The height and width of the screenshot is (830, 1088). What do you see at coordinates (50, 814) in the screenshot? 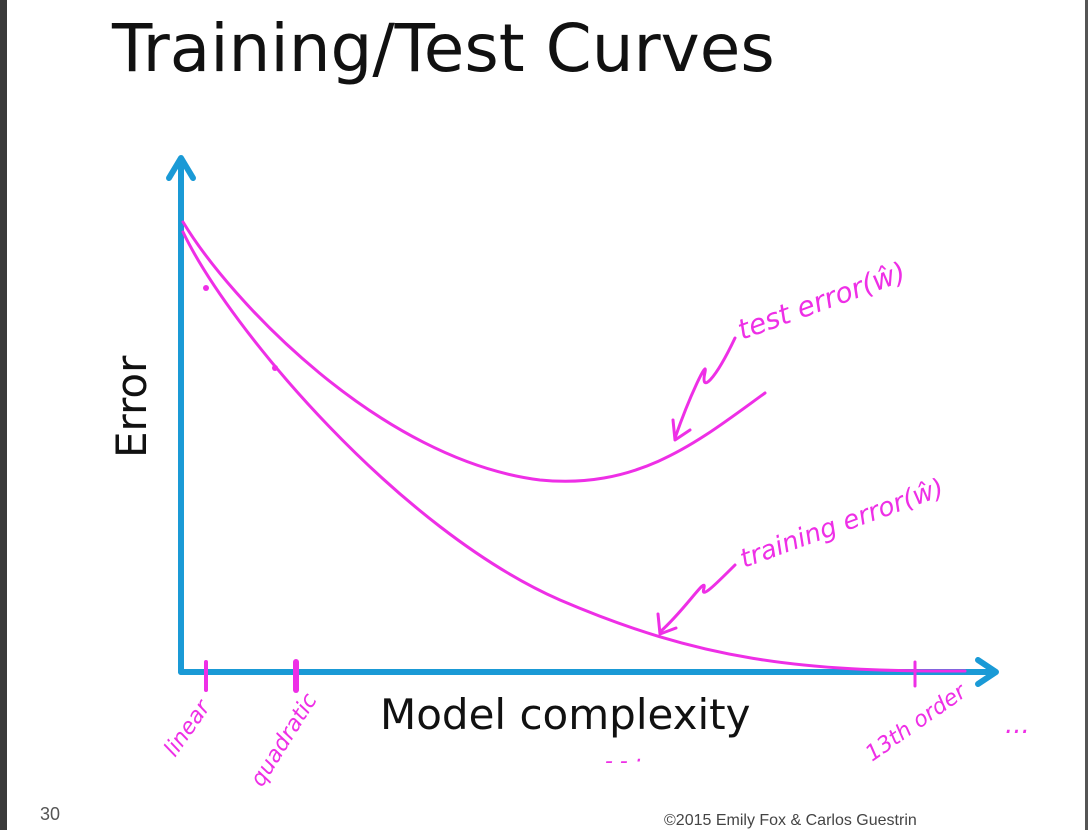
I see `slide-number: 30` at bounding box center [50, 814].